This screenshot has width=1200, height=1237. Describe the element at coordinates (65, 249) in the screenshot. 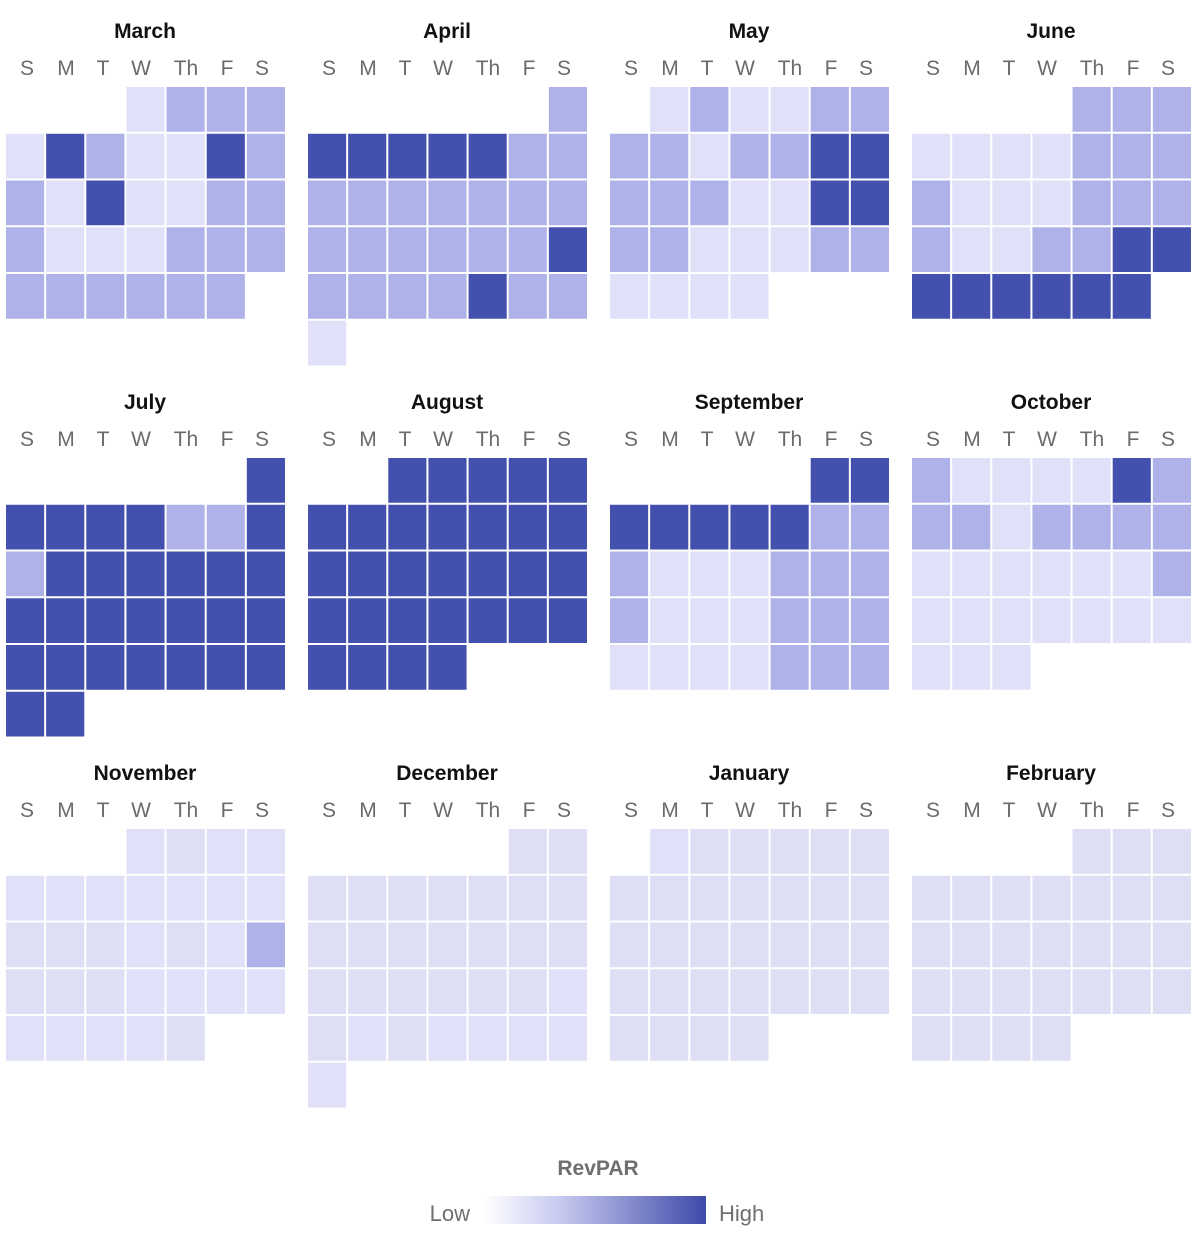

I see `day-cell: March 20: 2` at that location.